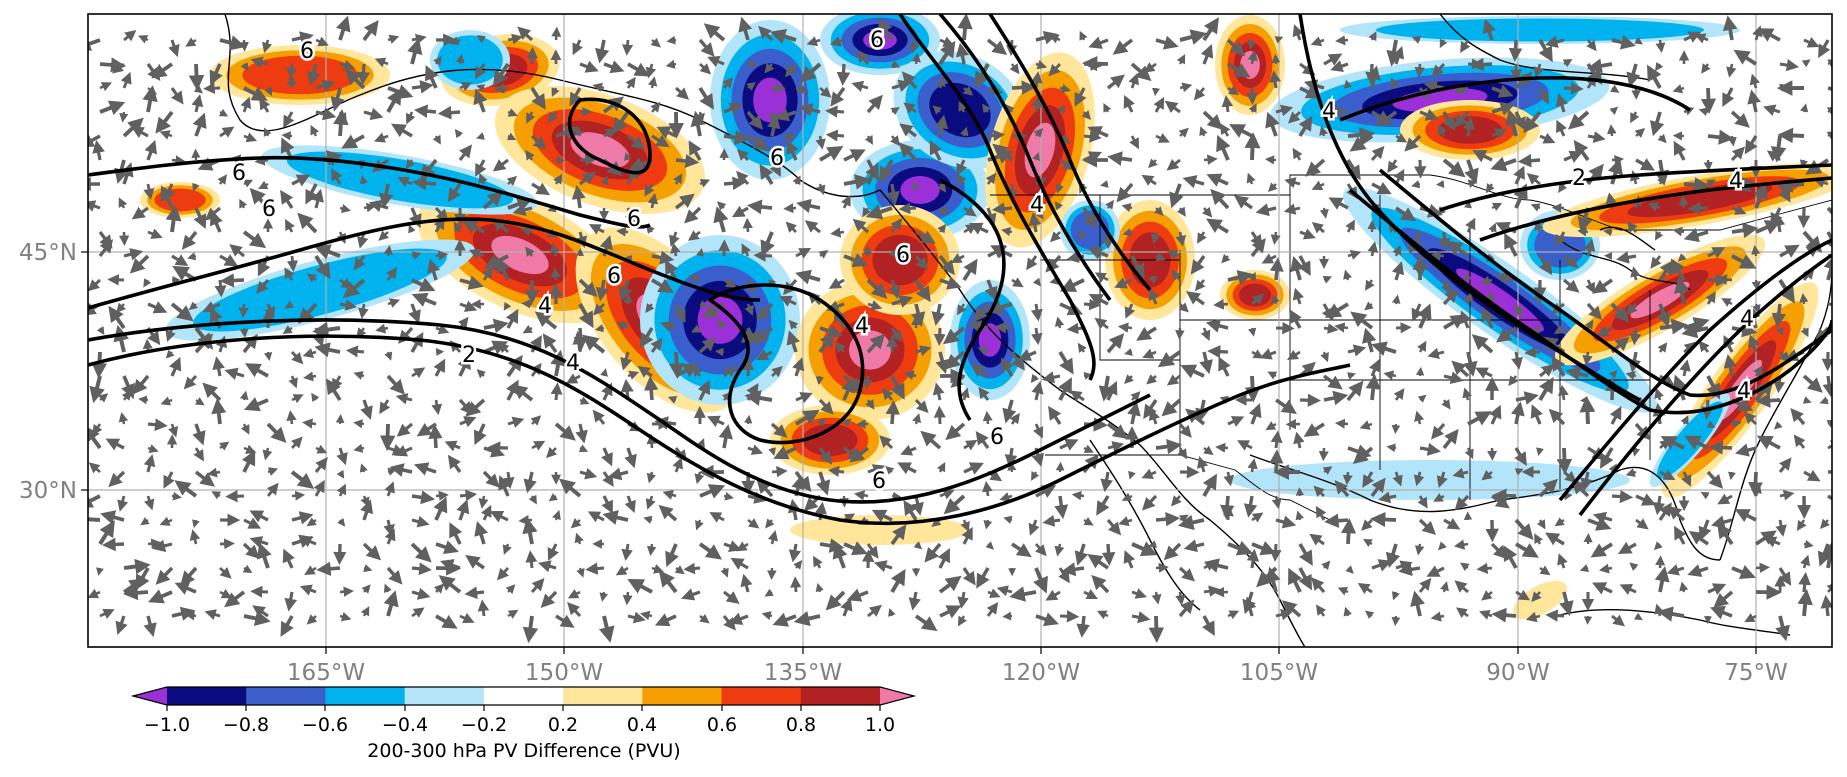  Describe the element at coordinates (1744, 391) in the screenshot. I see `contour-label: 4` at that location.